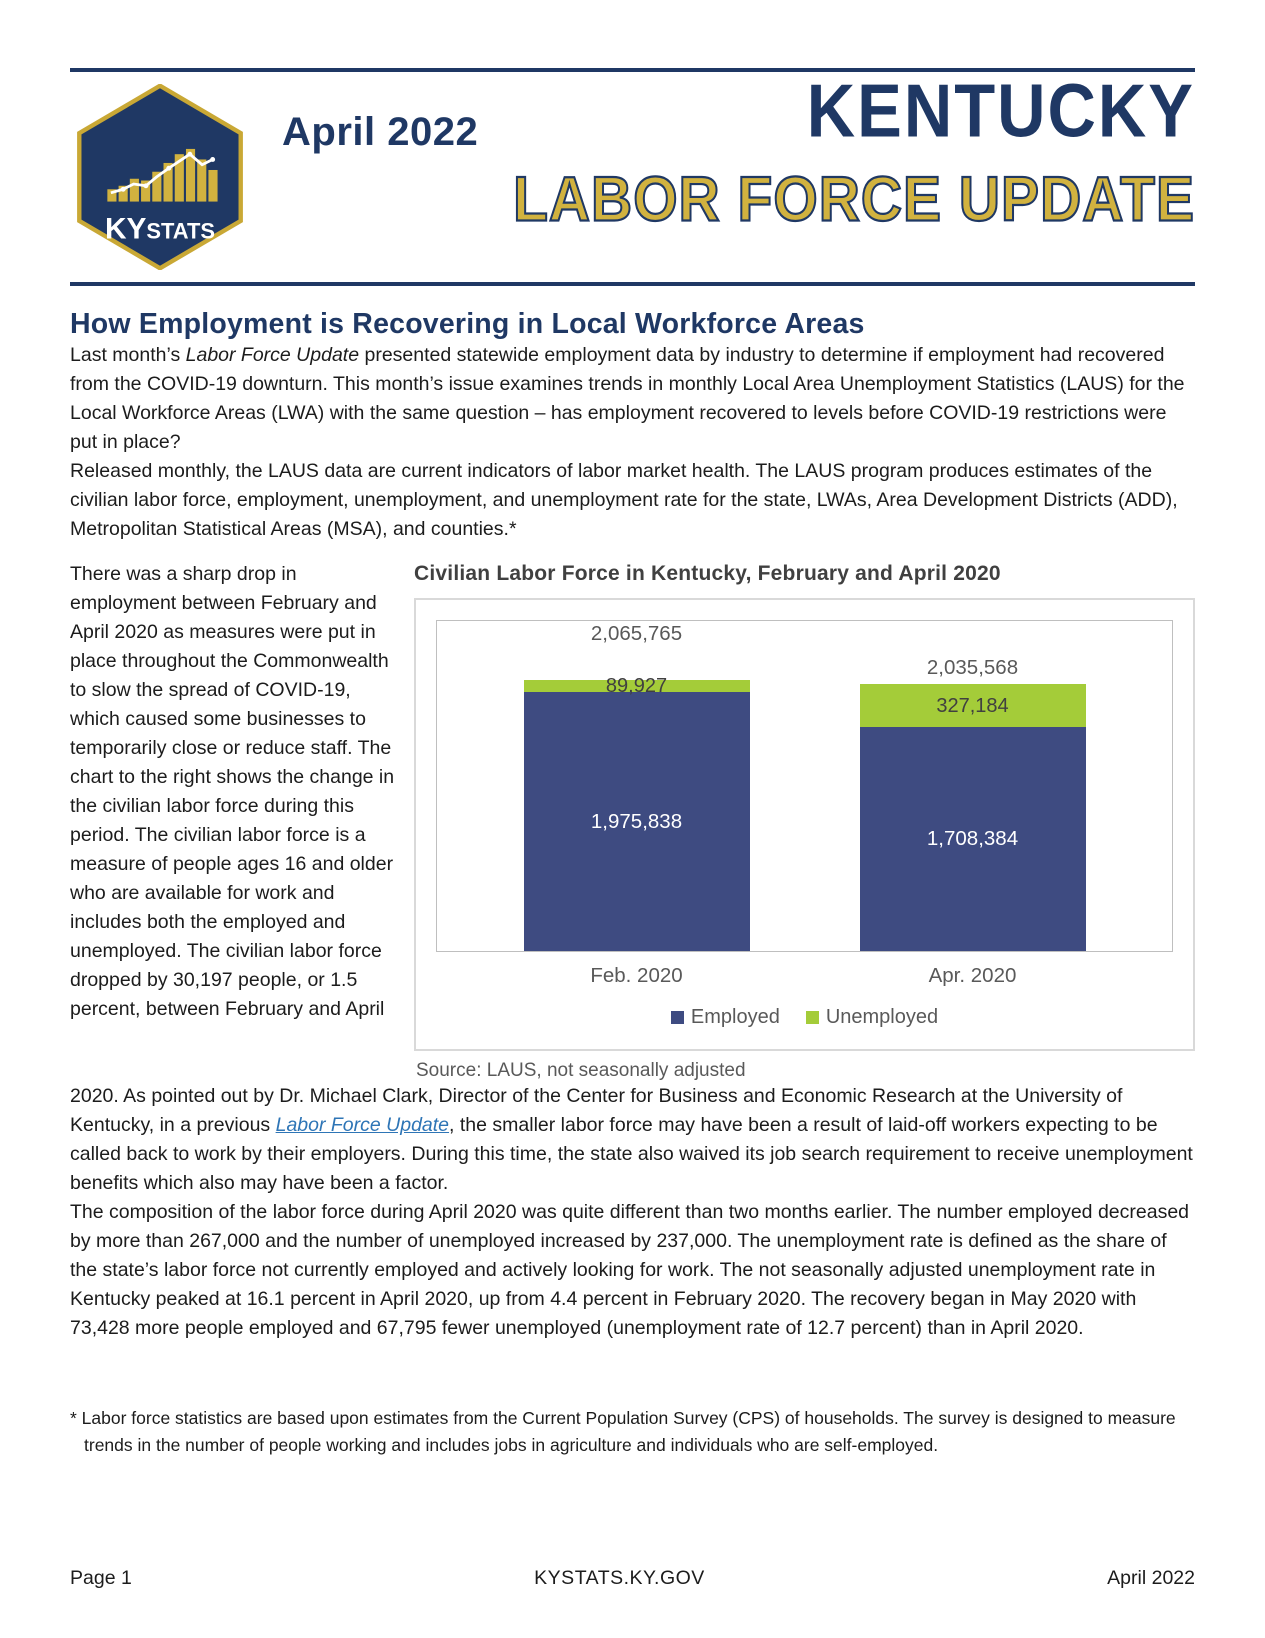 Image resolution: width=1265 pixels, height=1638 pixels. I want to click on logo-trend-line-icon, so click(163, 173).